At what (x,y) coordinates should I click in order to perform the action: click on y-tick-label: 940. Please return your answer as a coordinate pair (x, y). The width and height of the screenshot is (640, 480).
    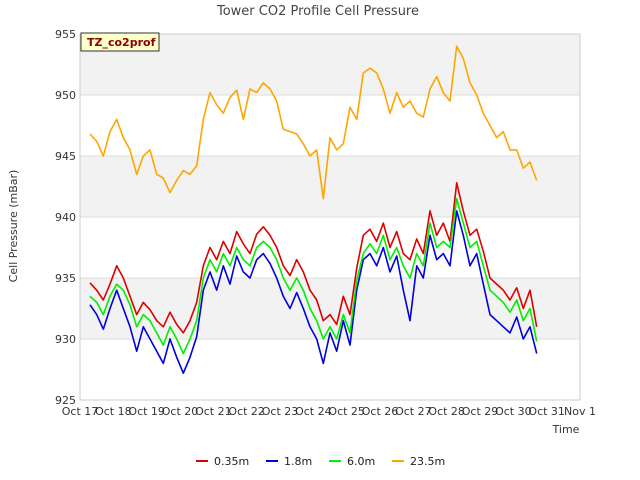
    Looking at the image, I should click on (65, 217).